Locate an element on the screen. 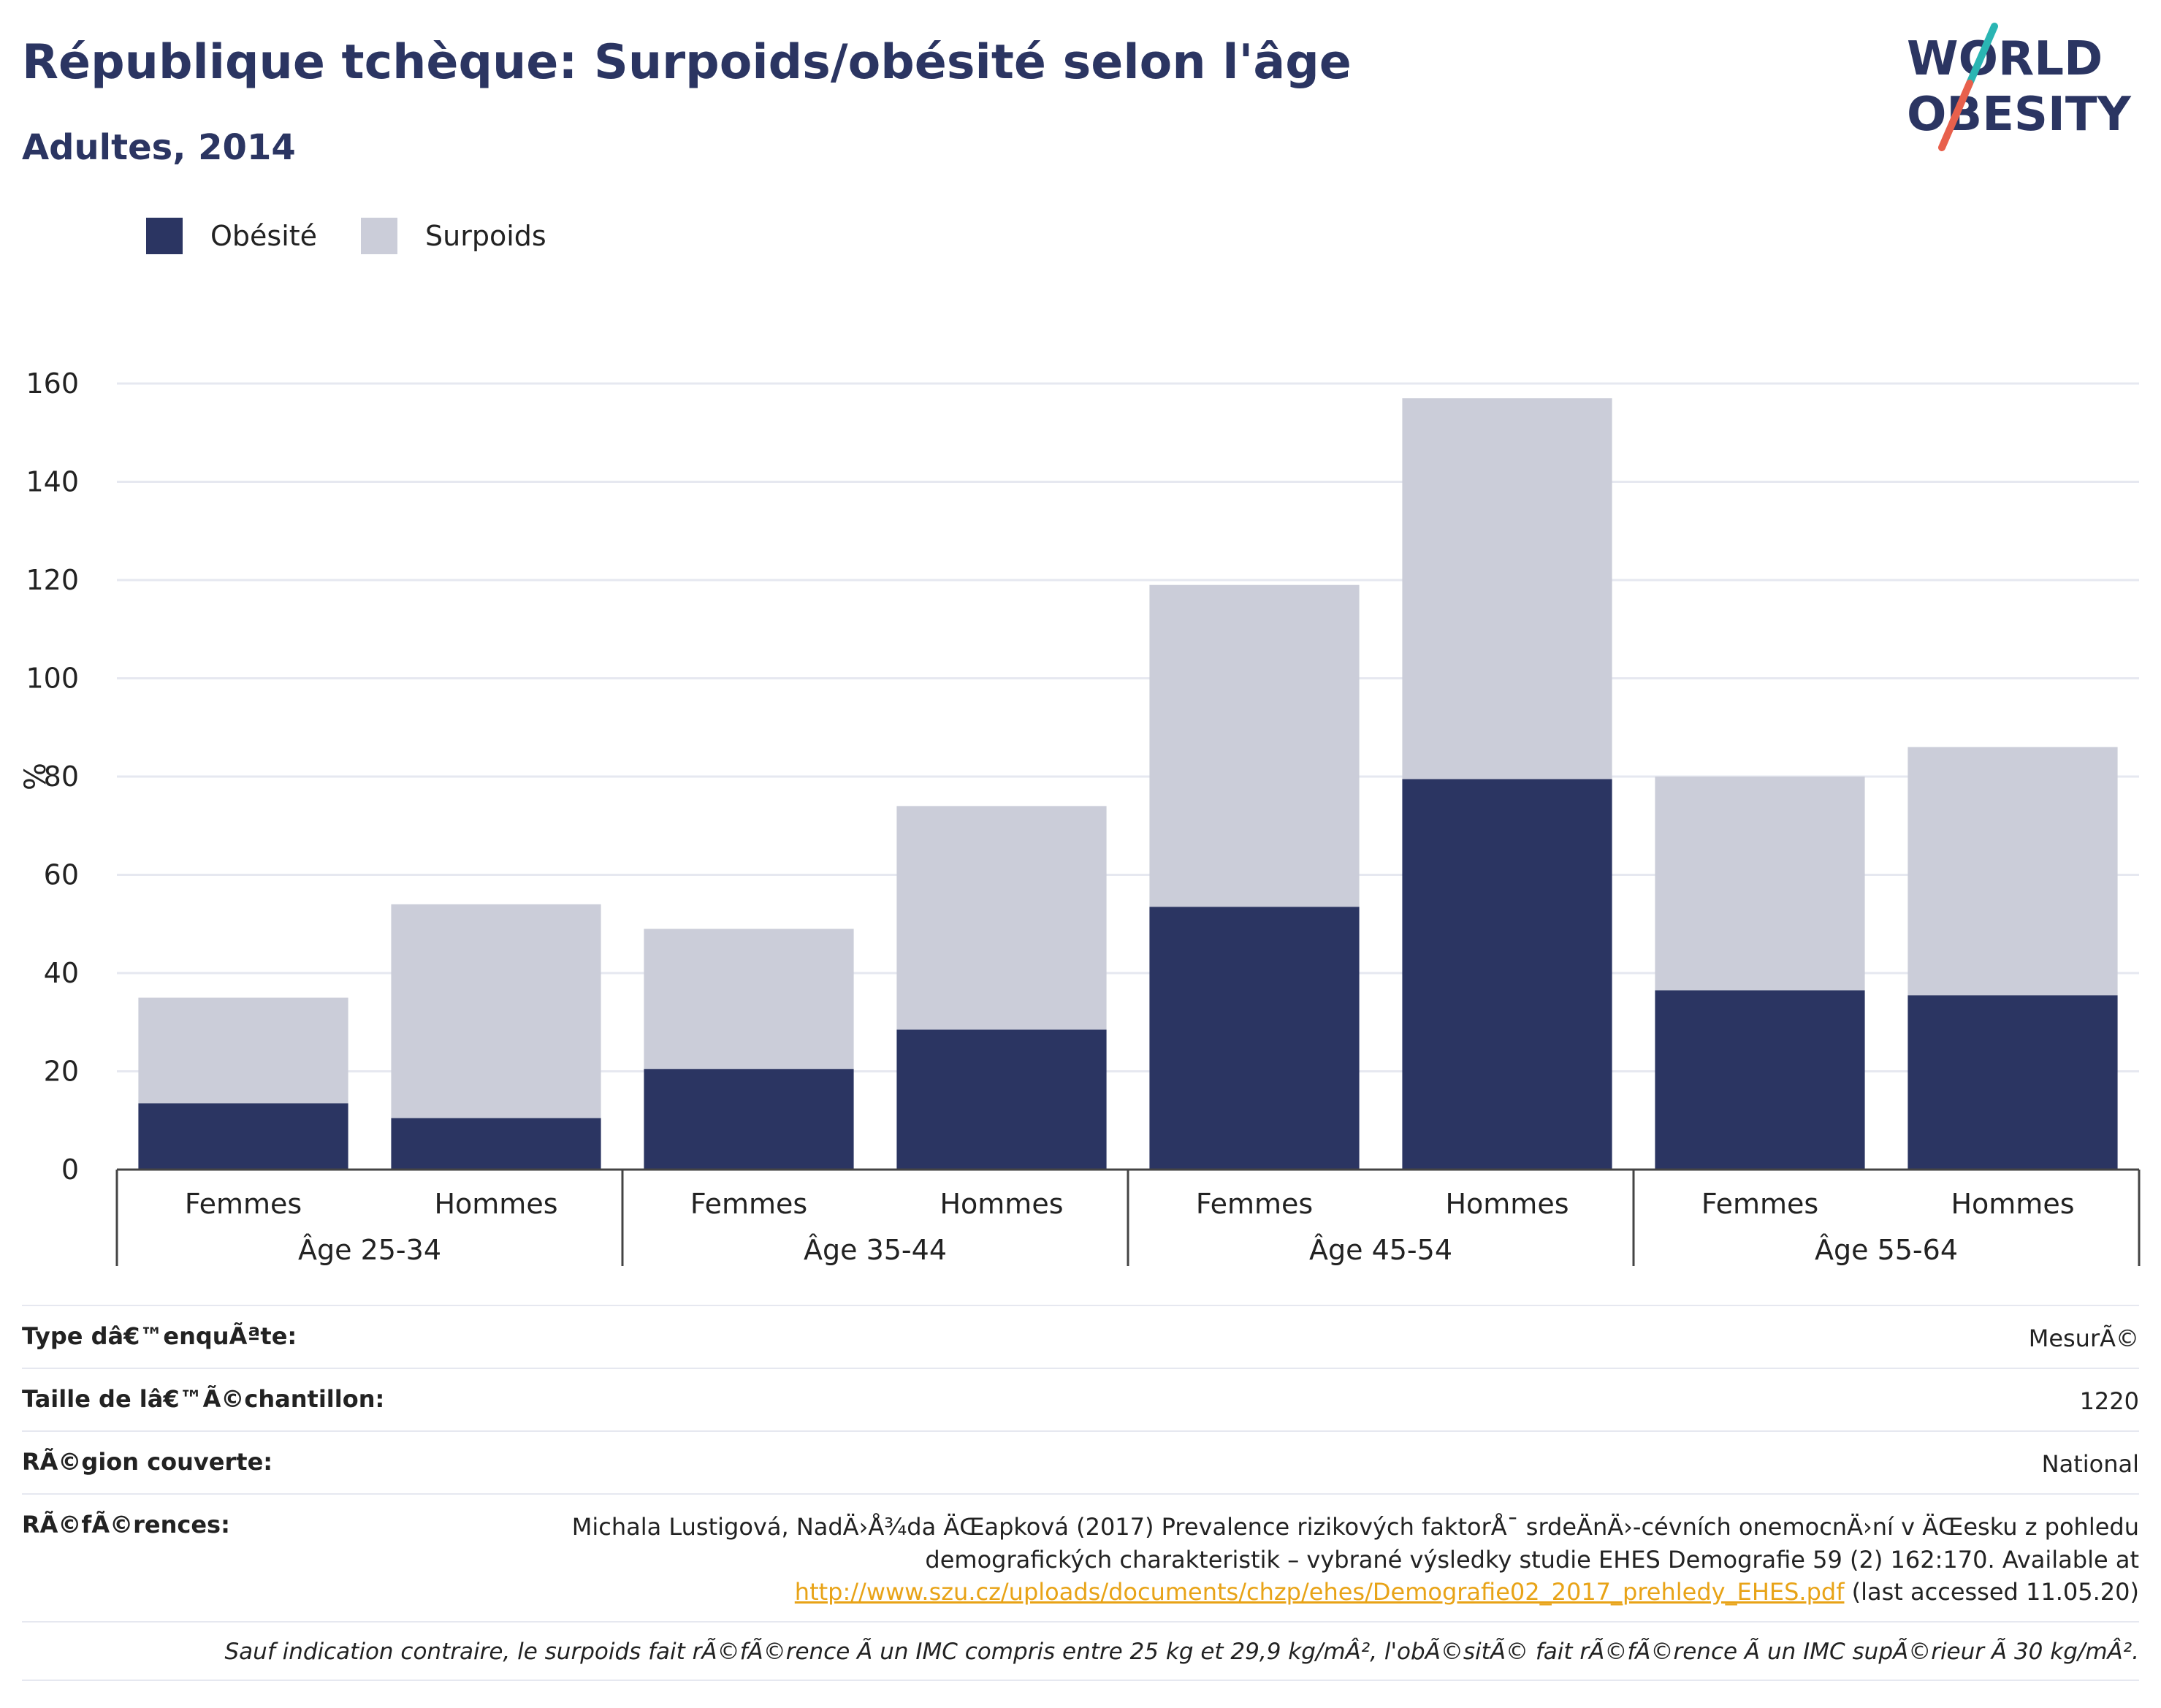 Image resolution: width=2161 pixels, height=1708 pixels. x-group-label: Âge 35-44 is located at coordinates (875, 1250).